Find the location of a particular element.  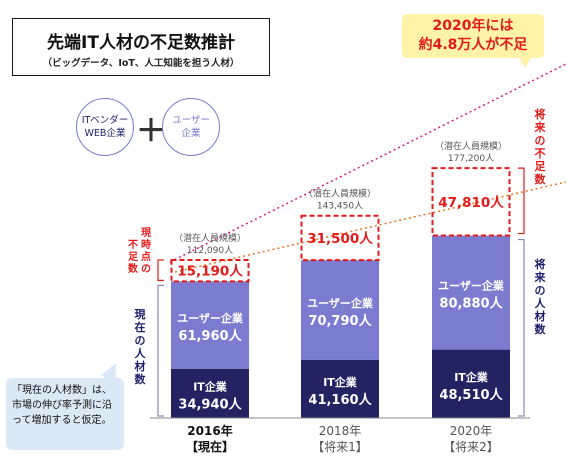

side-label-current-shortage: 時 is located at coordinates (146, 244).